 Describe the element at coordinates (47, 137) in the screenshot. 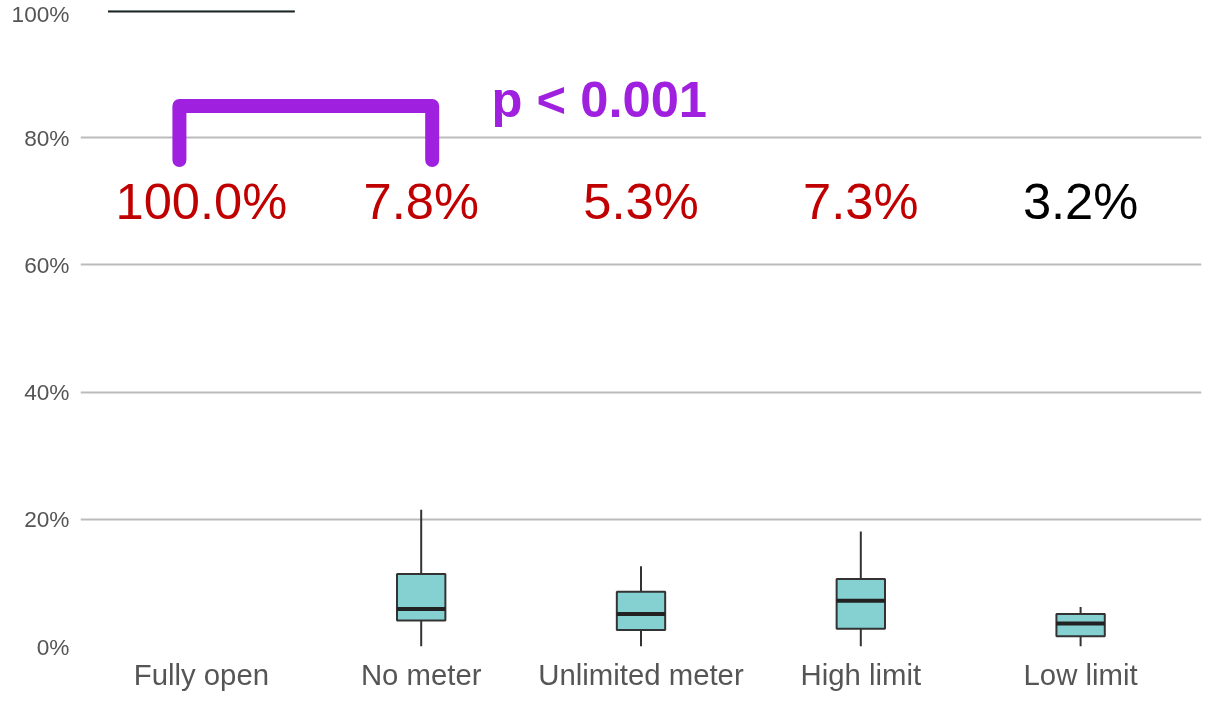

I see `y-tick-label: 80%` at that location.